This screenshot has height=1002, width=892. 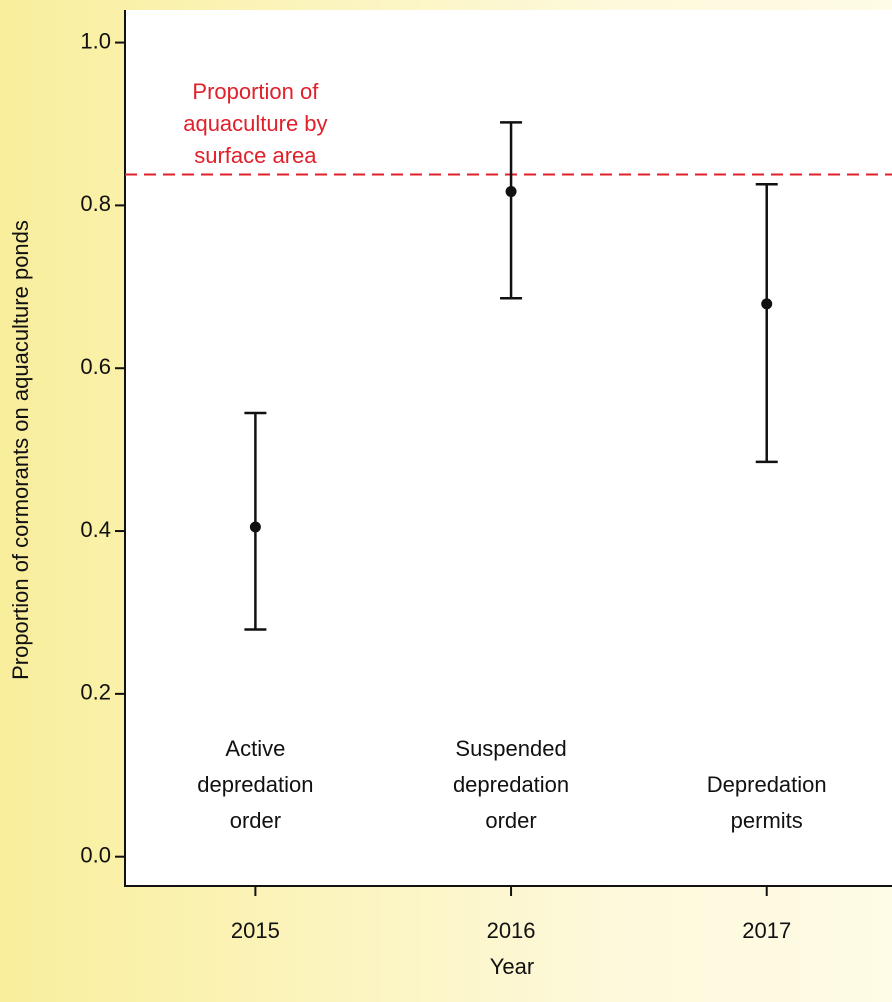 What do you see at coordinates (767, 820) in the screenshot?
I see `category-annotation: permits` at bounding box center [767, 820].